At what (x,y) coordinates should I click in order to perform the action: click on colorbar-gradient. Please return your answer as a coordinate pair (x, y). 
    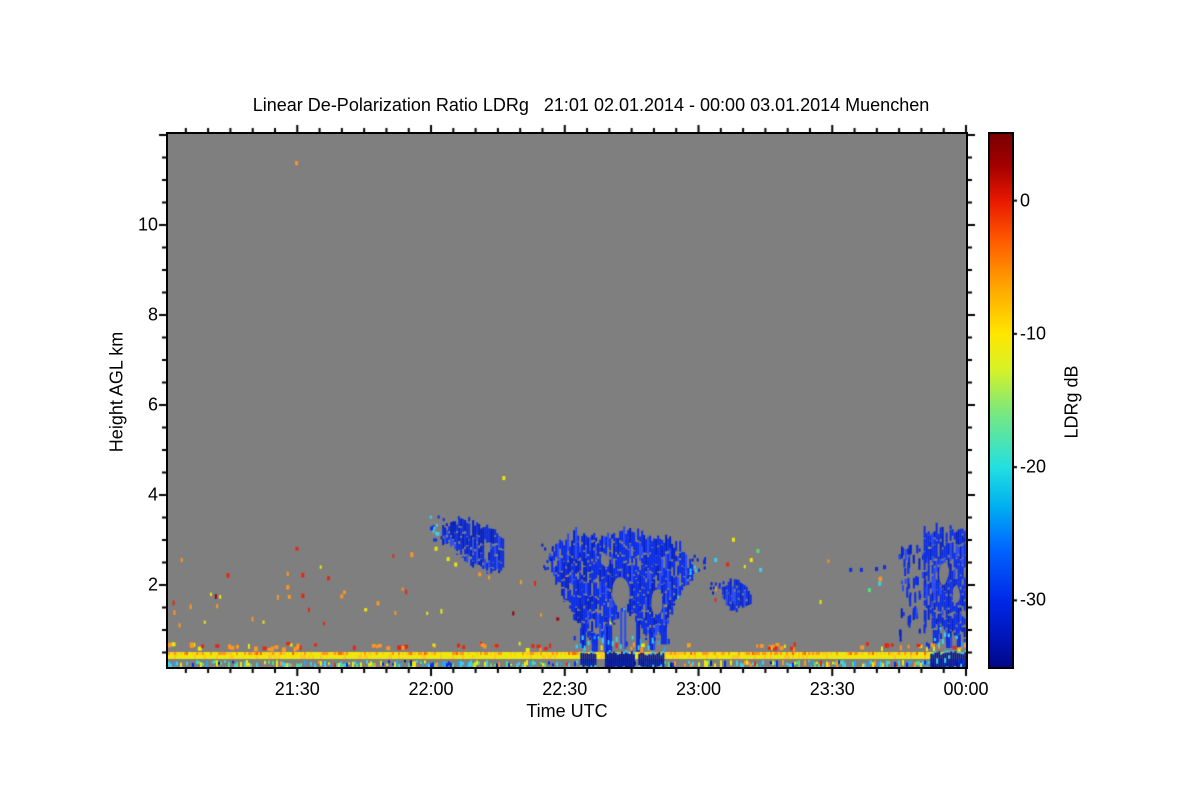
    Looking at the image, I should click on (1001, 400).